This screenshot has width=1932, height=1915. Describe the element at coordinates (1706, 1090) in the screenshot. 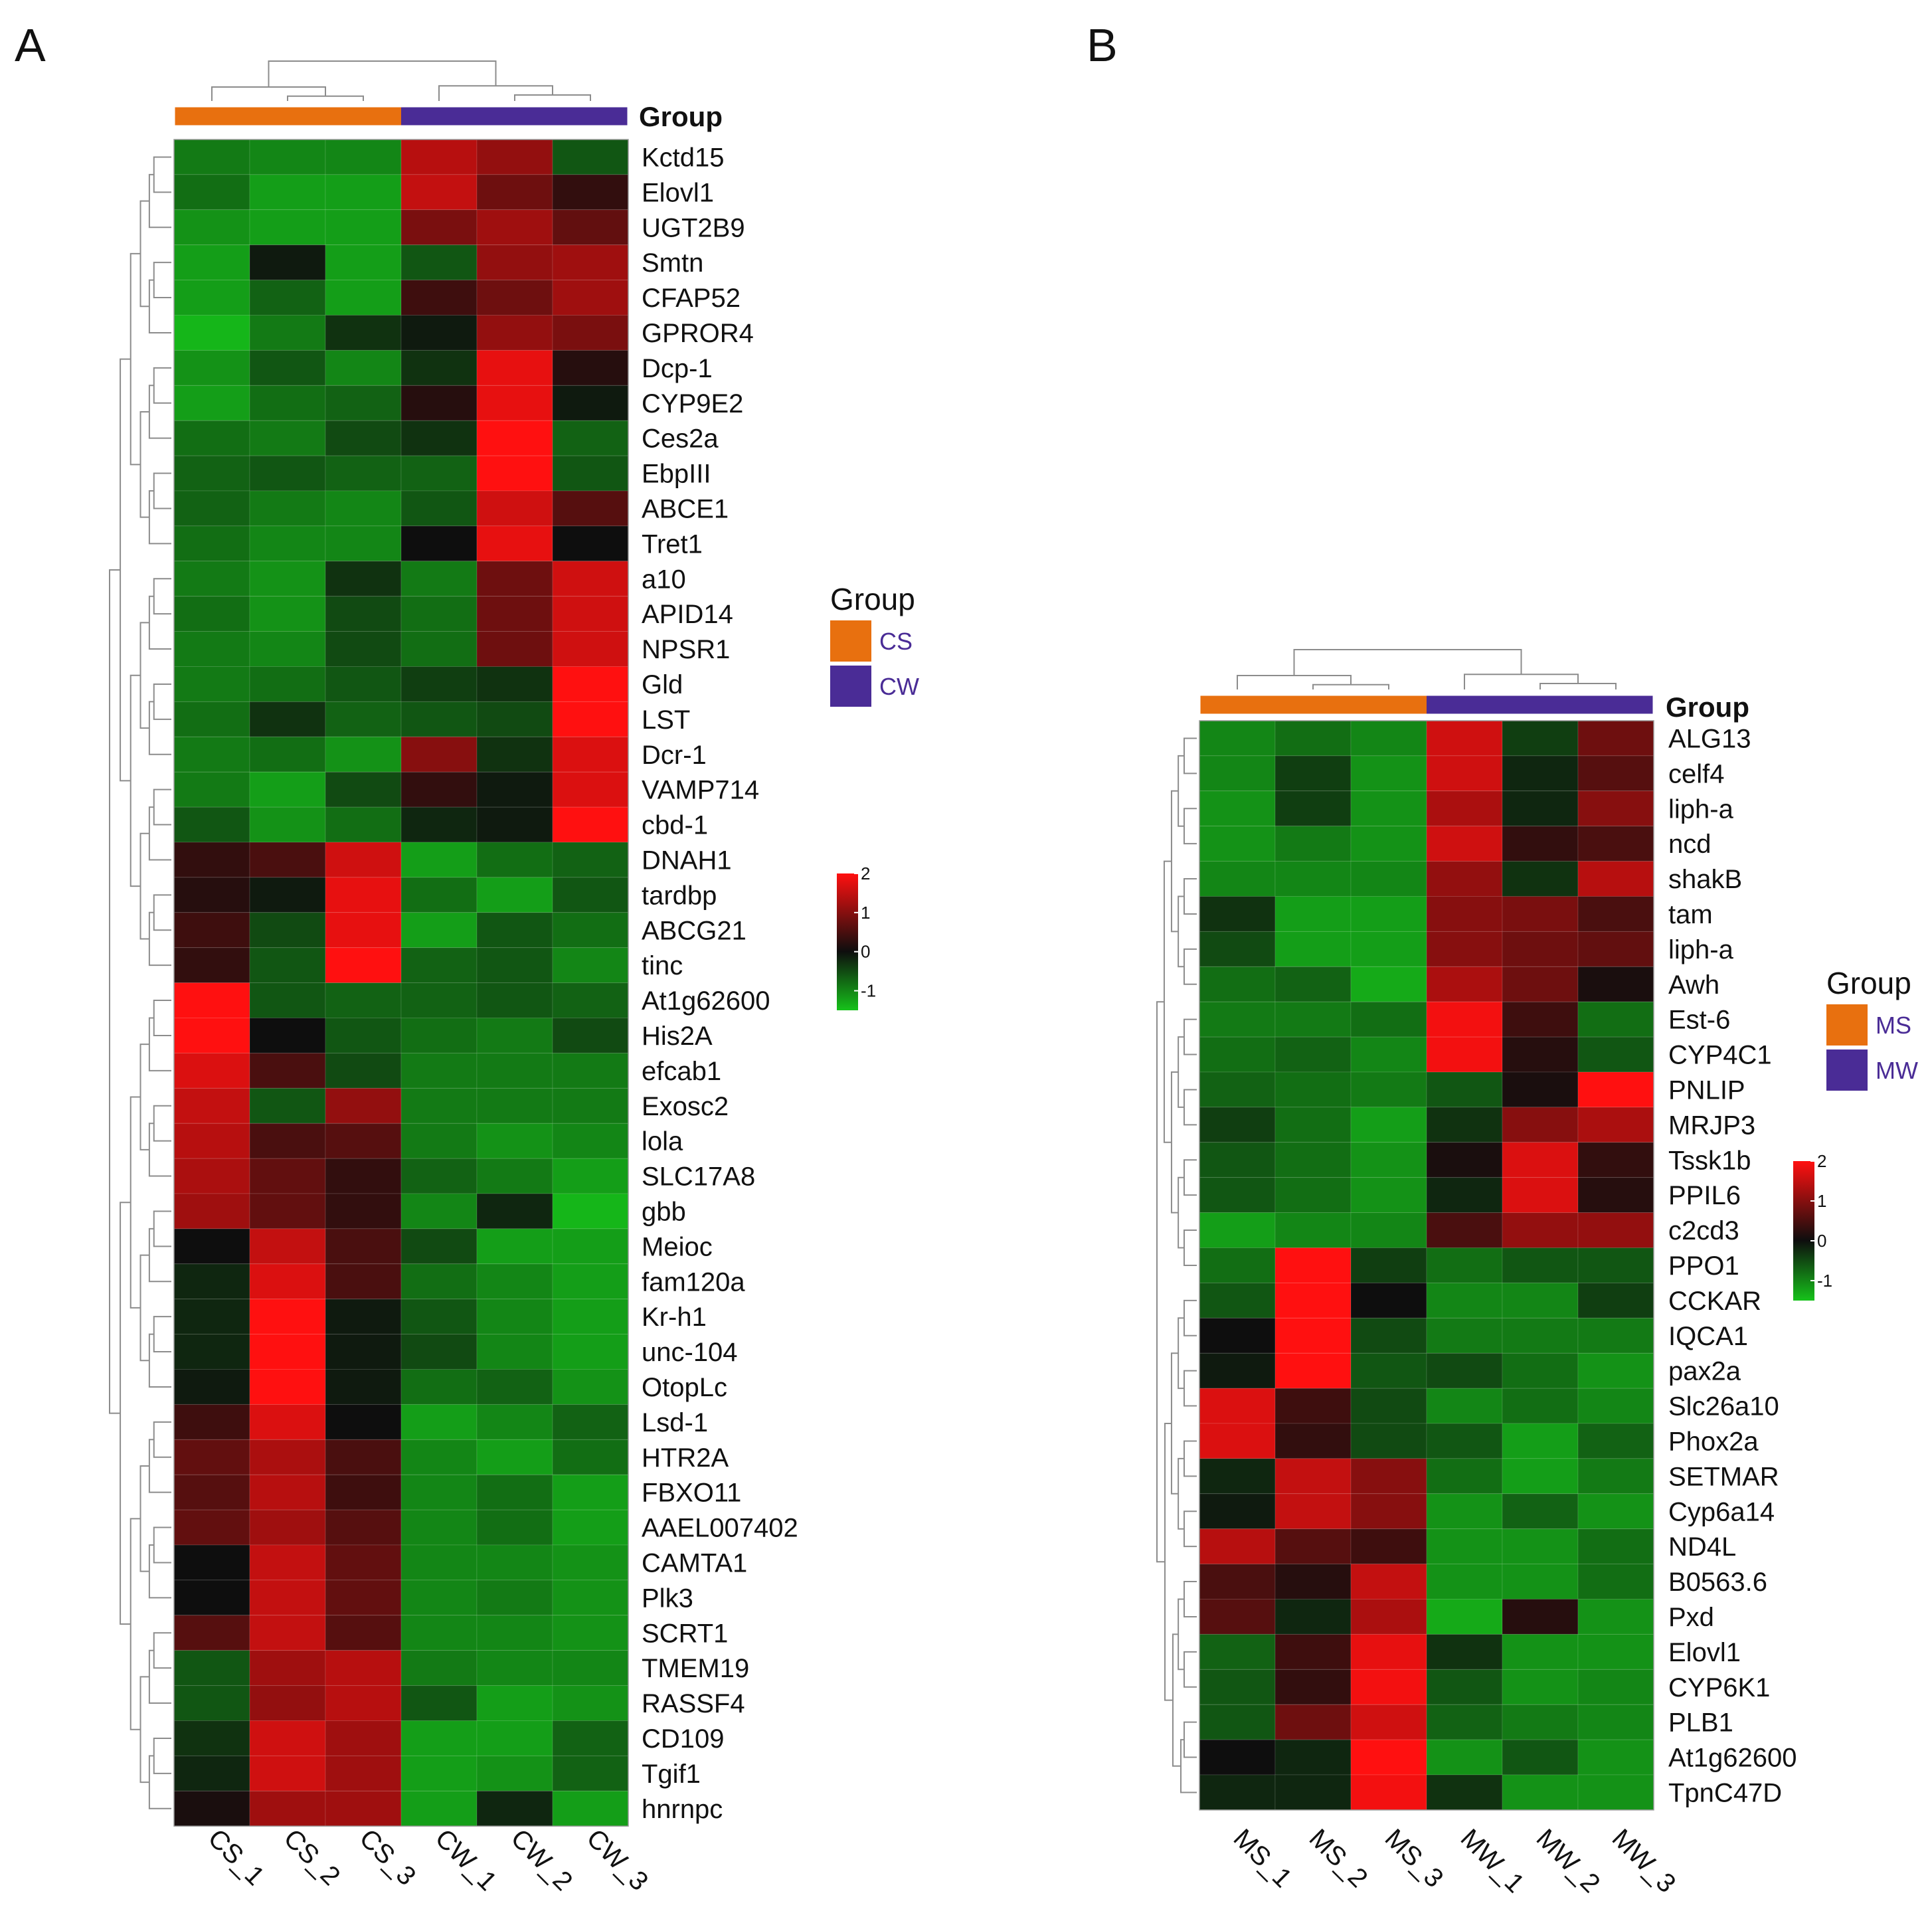

I see `row-label: PNLIP` at that location.